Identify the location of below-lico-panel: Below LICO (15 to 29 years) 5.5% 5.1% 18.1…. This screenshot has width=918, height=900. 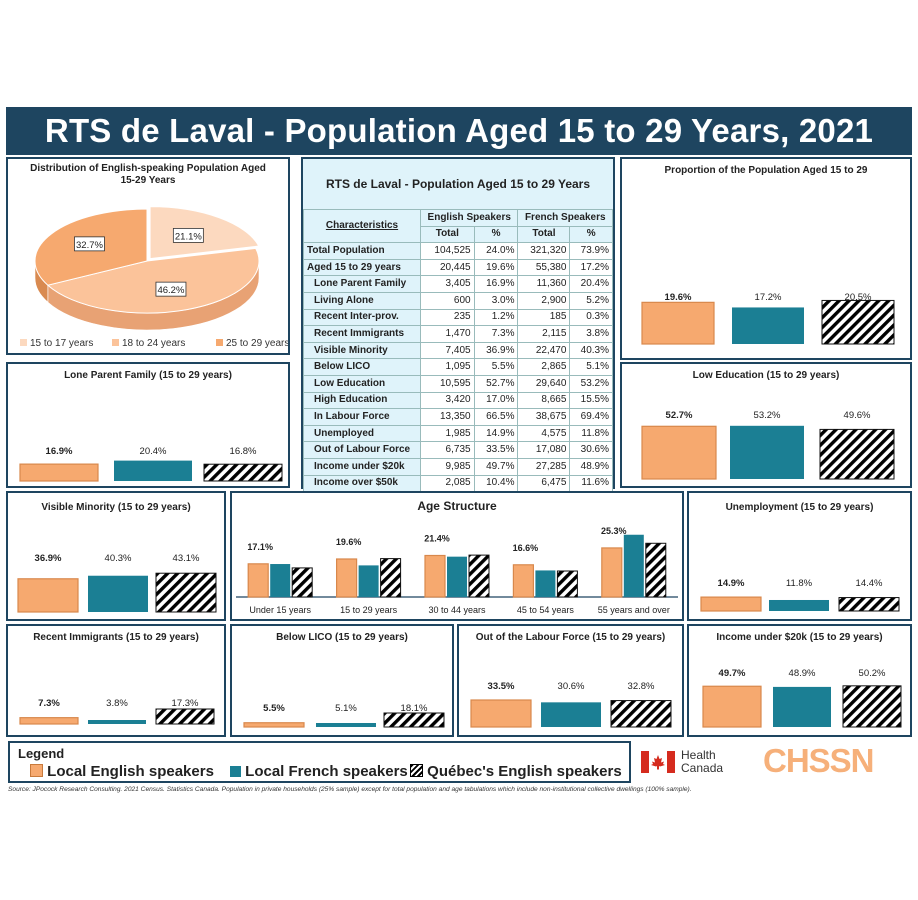
(342, 680).